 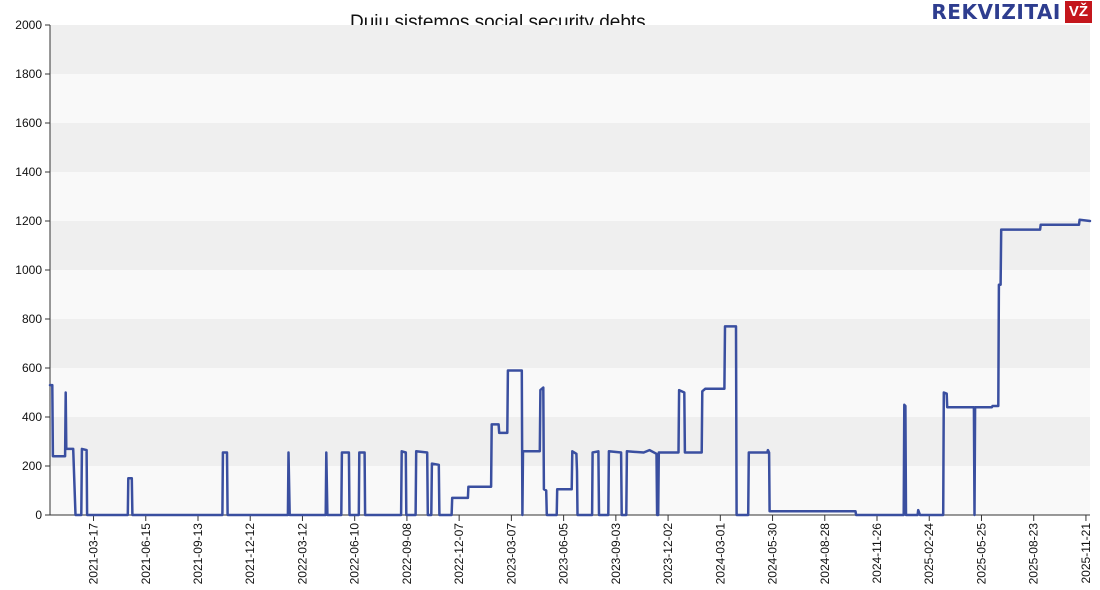 What do you see at coordinates (773, 554) in the screenshot?
I see `x-tick-label: 2024-05-30` at bounding box center [773, 554].